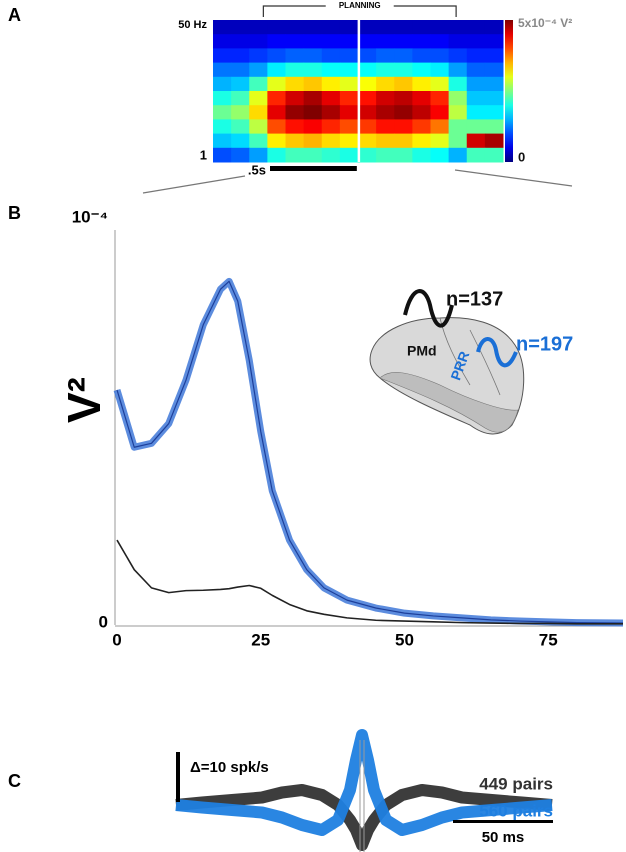 The image size is (626, 852). I want to click on y-tick-label: 0, so click(103, 621).